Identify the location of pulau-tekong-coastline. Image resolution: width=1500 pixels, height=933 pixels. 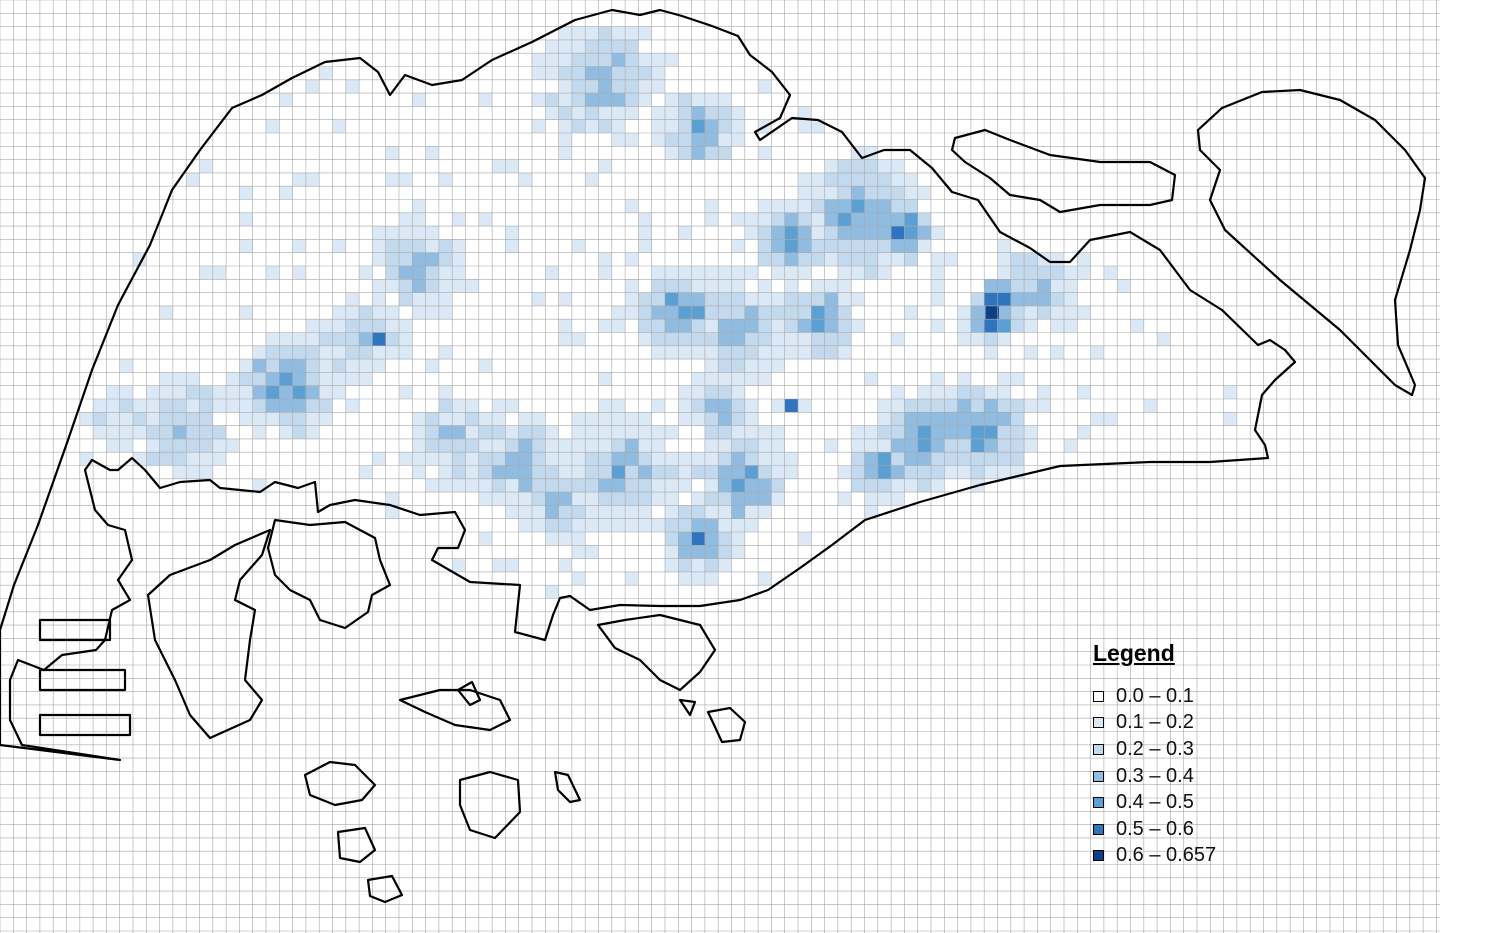
(1311, 242).